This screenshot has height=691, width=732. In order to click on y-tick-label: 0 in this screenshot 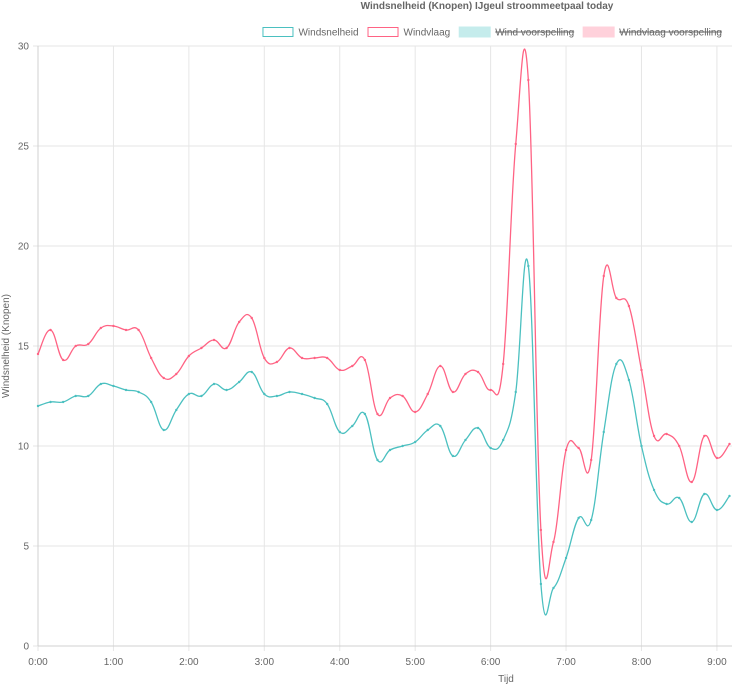, I will do `click(26, 647)`.